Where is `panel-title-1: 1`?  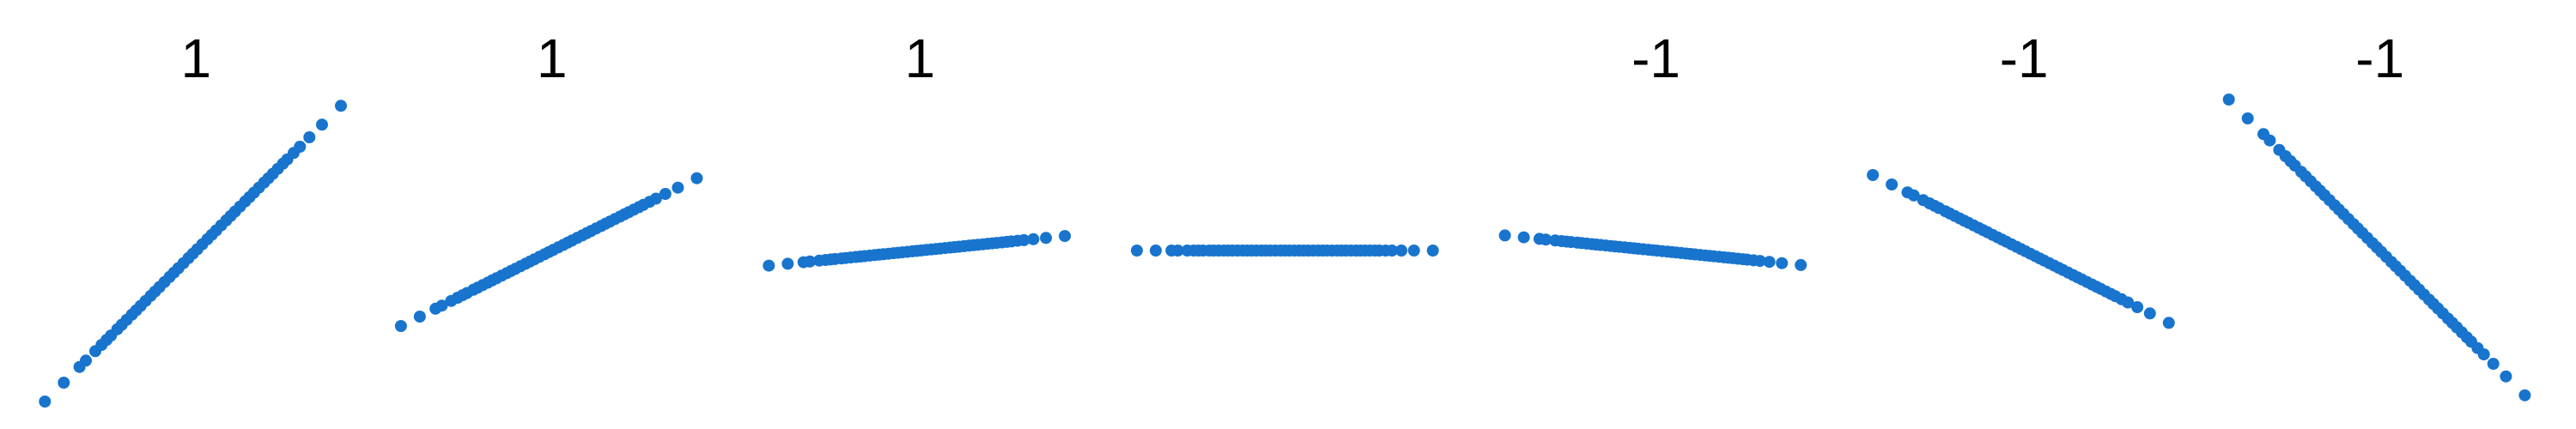 panel-title-1: 1 is located at coordinates (196, 58).